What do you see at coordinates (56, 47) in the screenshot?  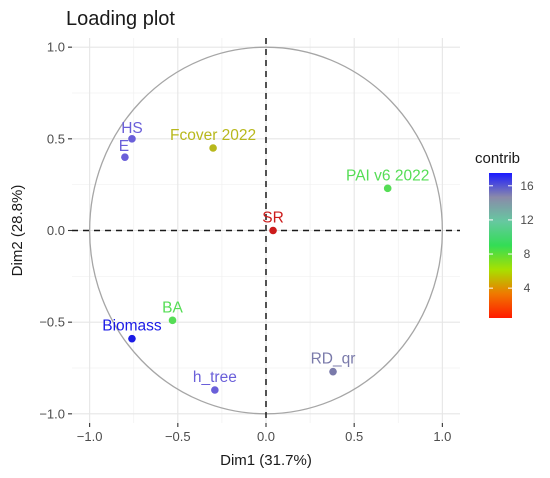 I see `y-tick-label: 1.0` at bounding box center [56, 47].